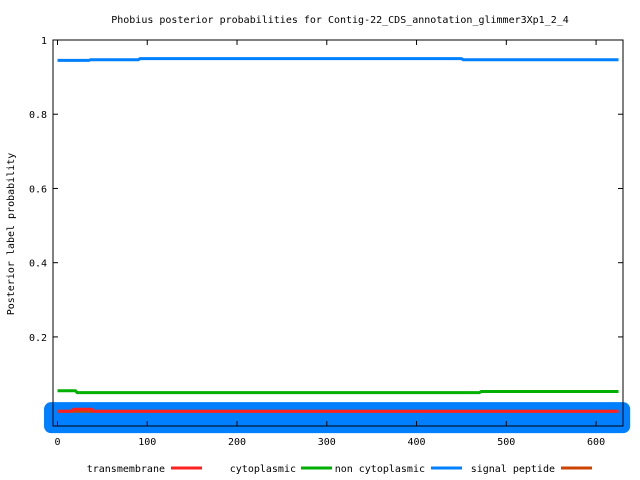  I want to click on x-tick-label: 300, so click(327, 442).